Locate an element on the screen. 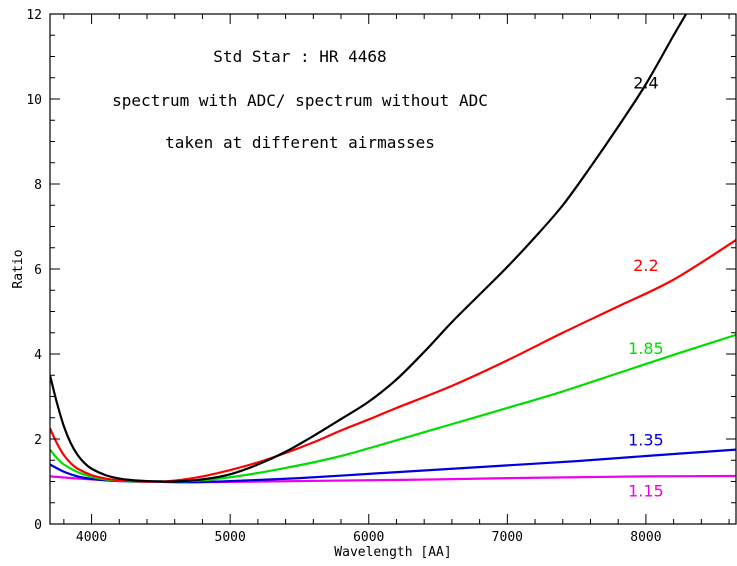  annotation-subtitle: spectrum with ADC/ spectrum without ADC is located at coordinates (300, 100).